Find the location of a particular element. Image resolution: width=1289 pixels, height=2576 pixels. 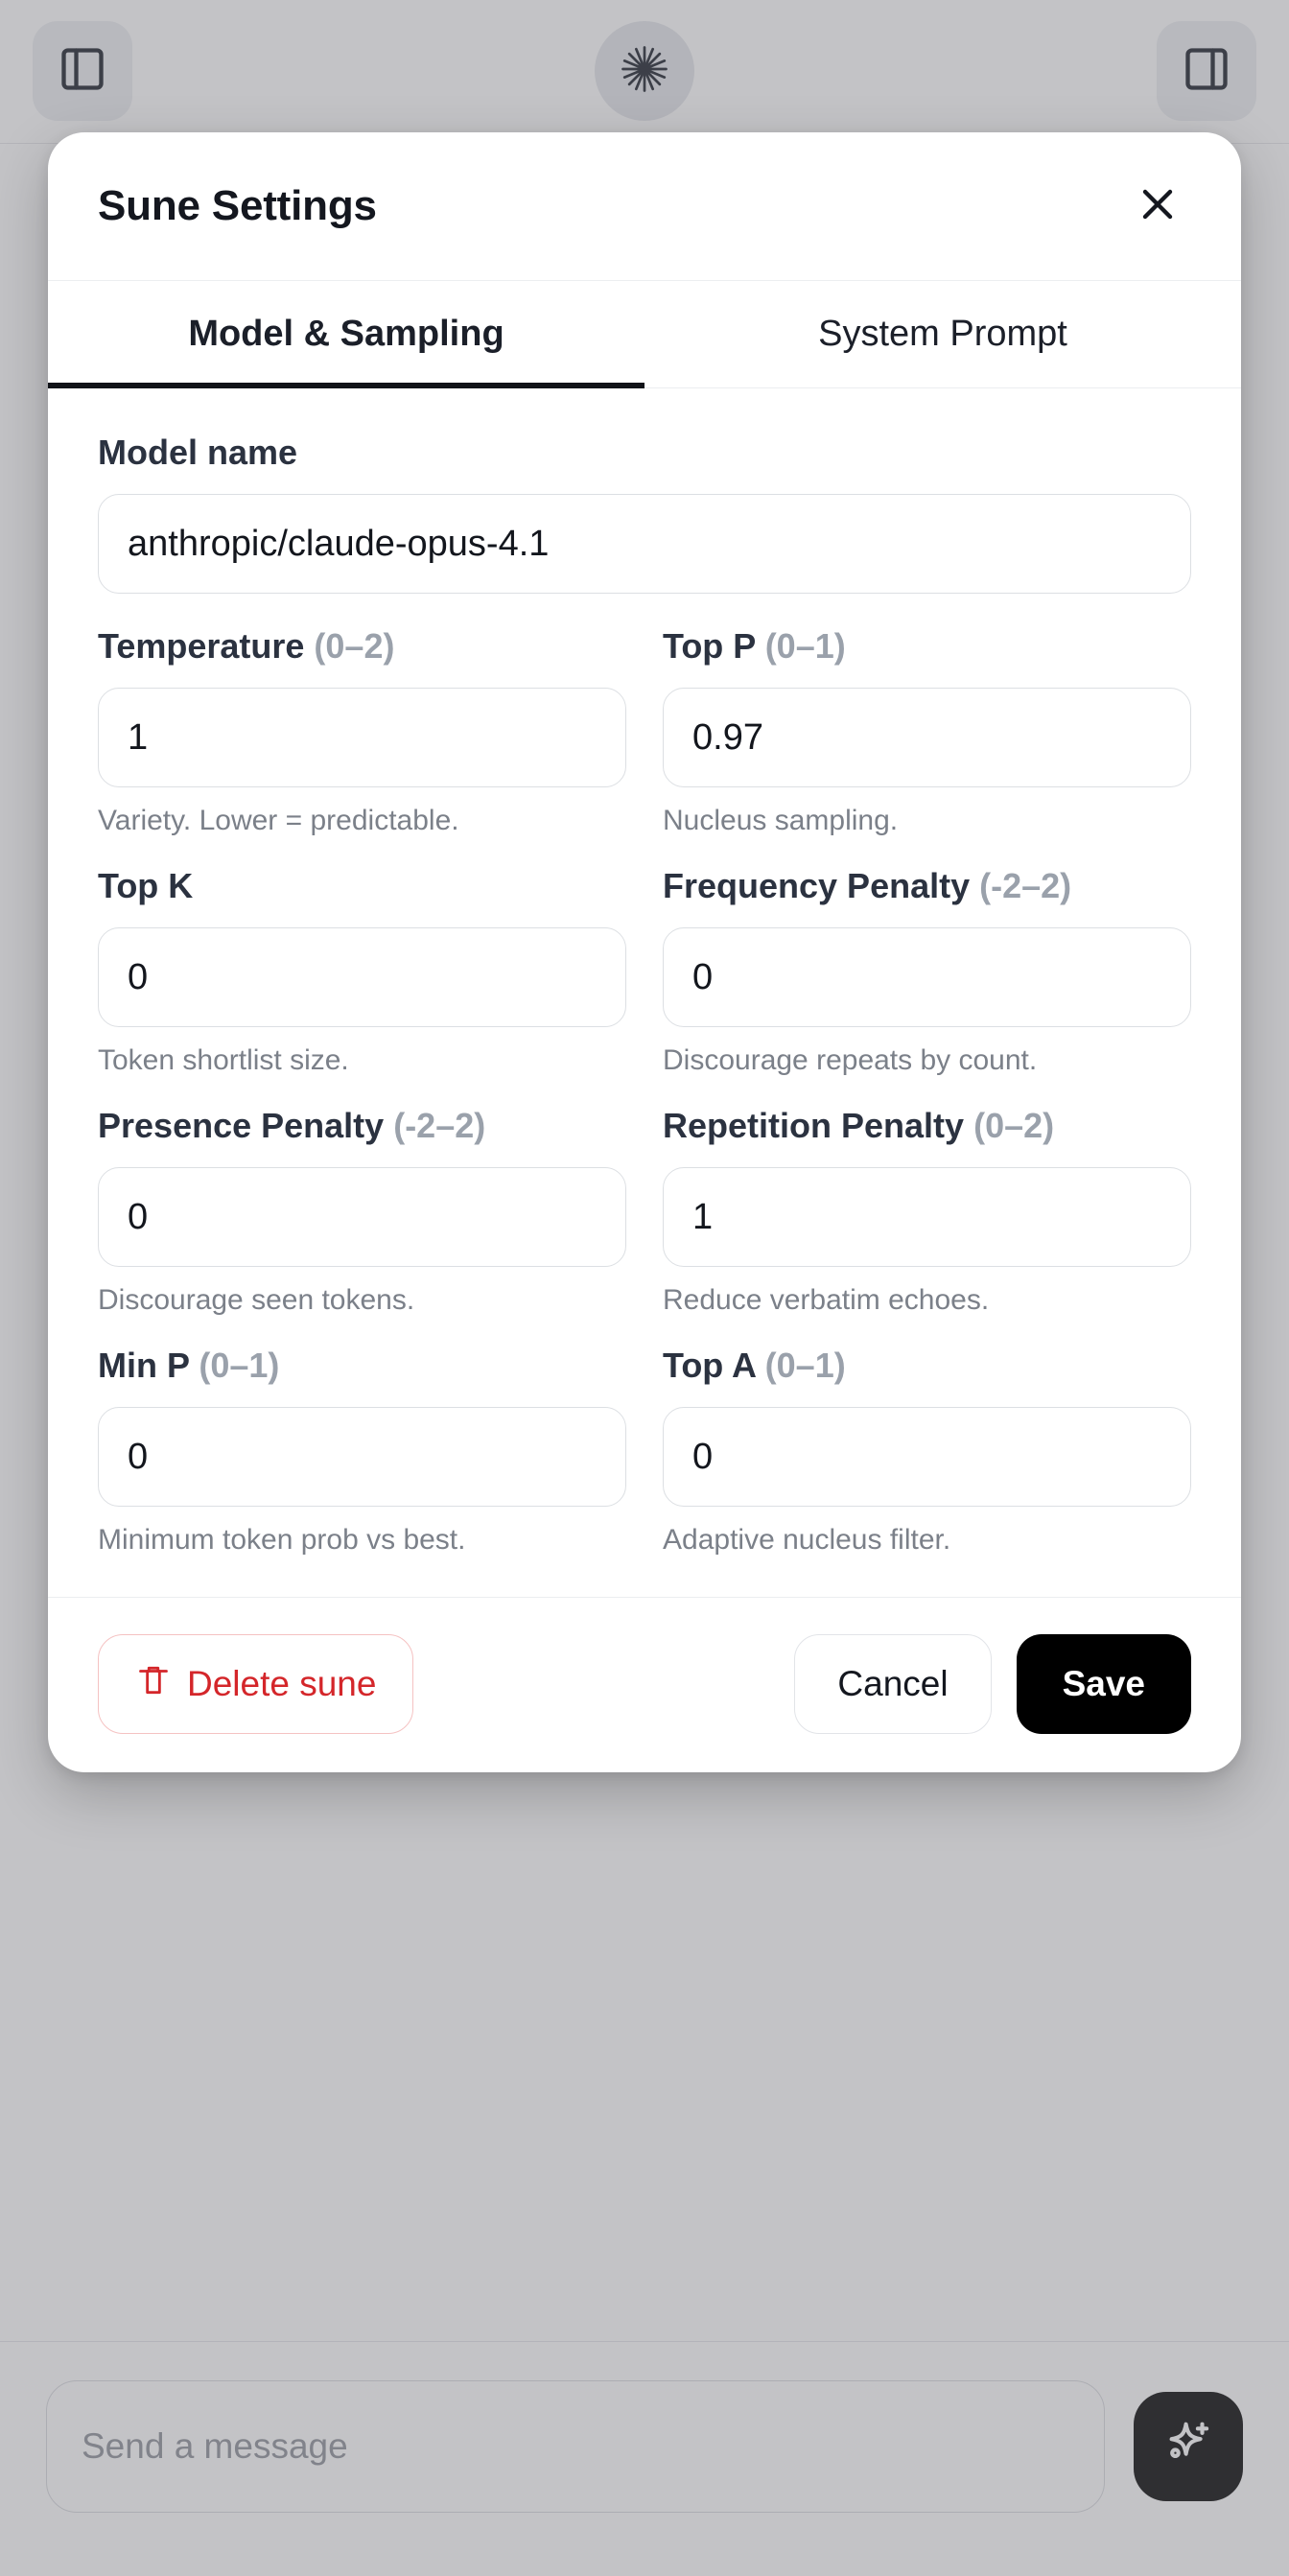

field-label: Temperature (0–2) is located at coordinates (362, 646).